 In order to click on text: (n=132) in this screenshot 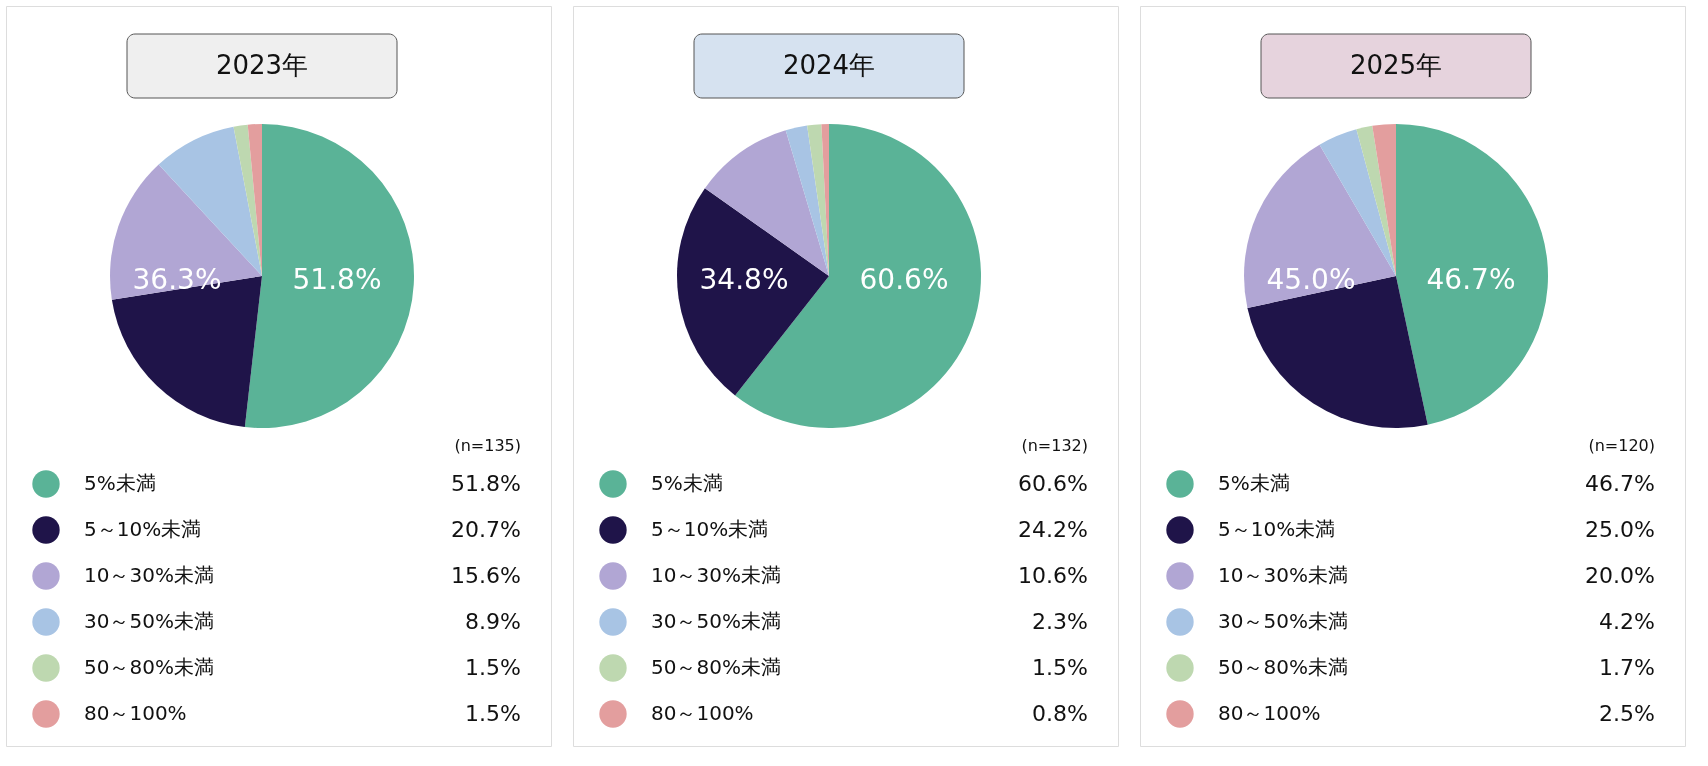, I will do `click(1054, 445)`.